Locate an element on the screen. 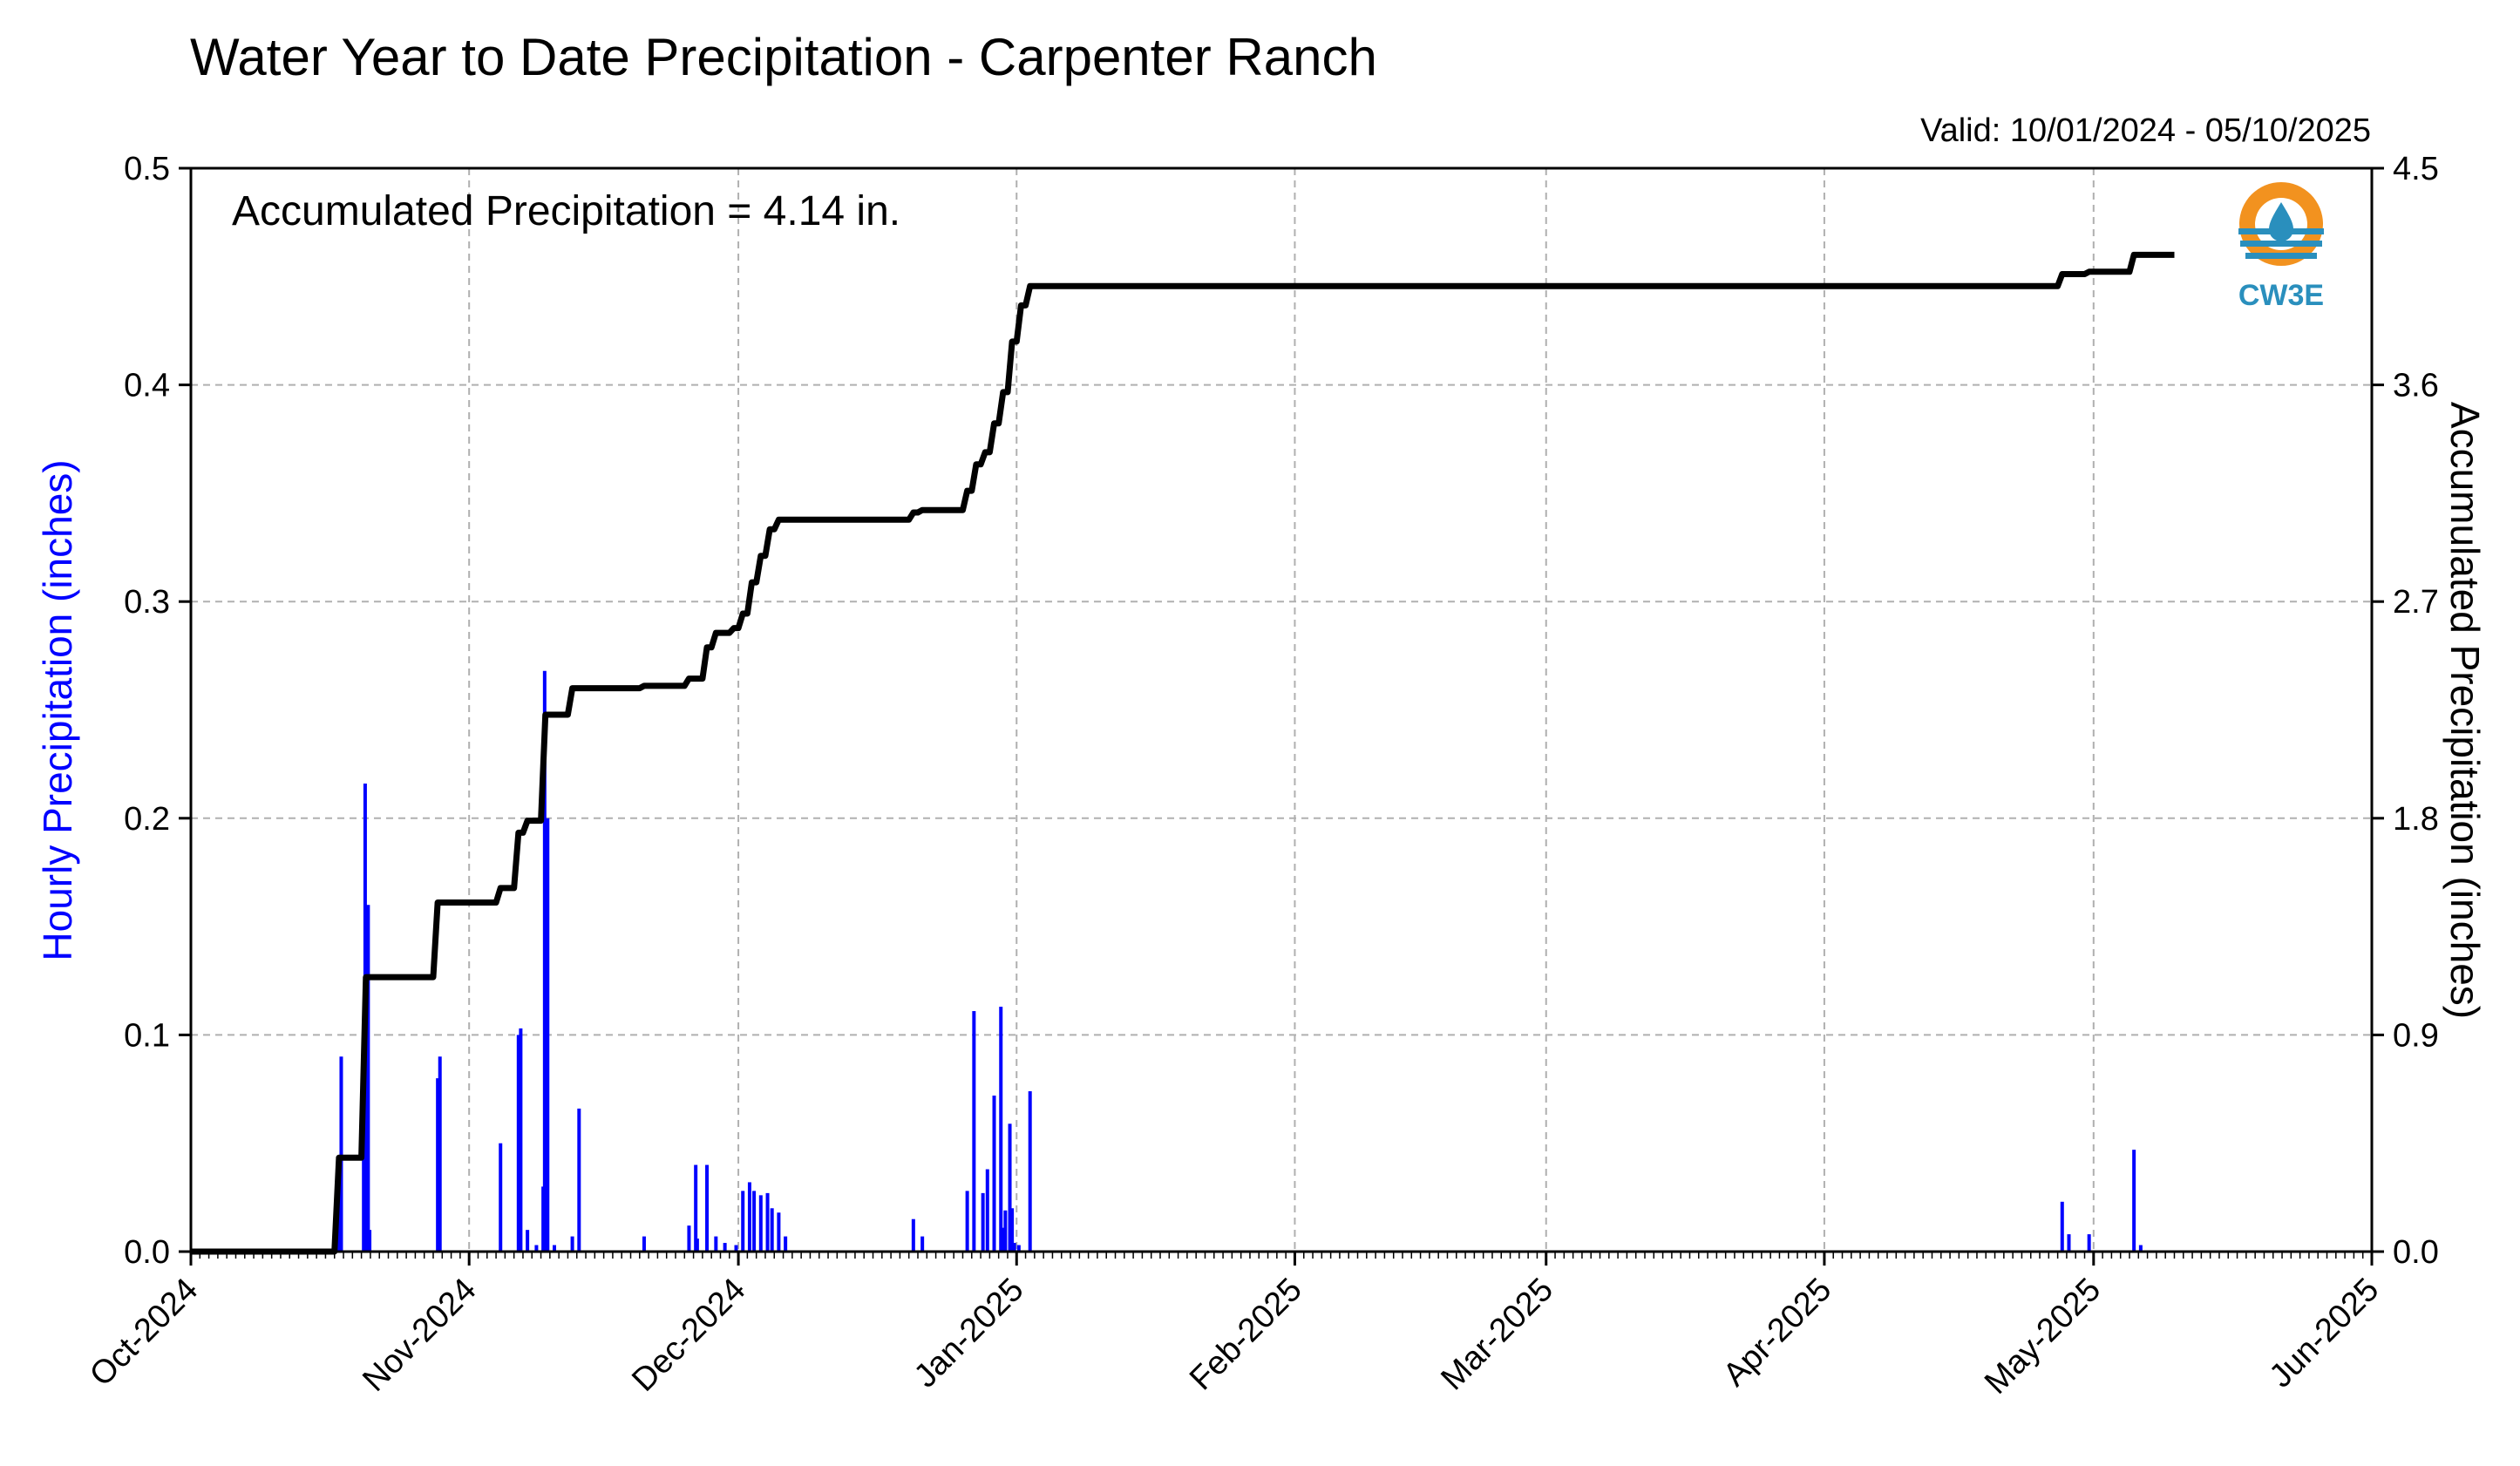  y-left-tick-label: 0.0 is located at coordinates (147, 1252).